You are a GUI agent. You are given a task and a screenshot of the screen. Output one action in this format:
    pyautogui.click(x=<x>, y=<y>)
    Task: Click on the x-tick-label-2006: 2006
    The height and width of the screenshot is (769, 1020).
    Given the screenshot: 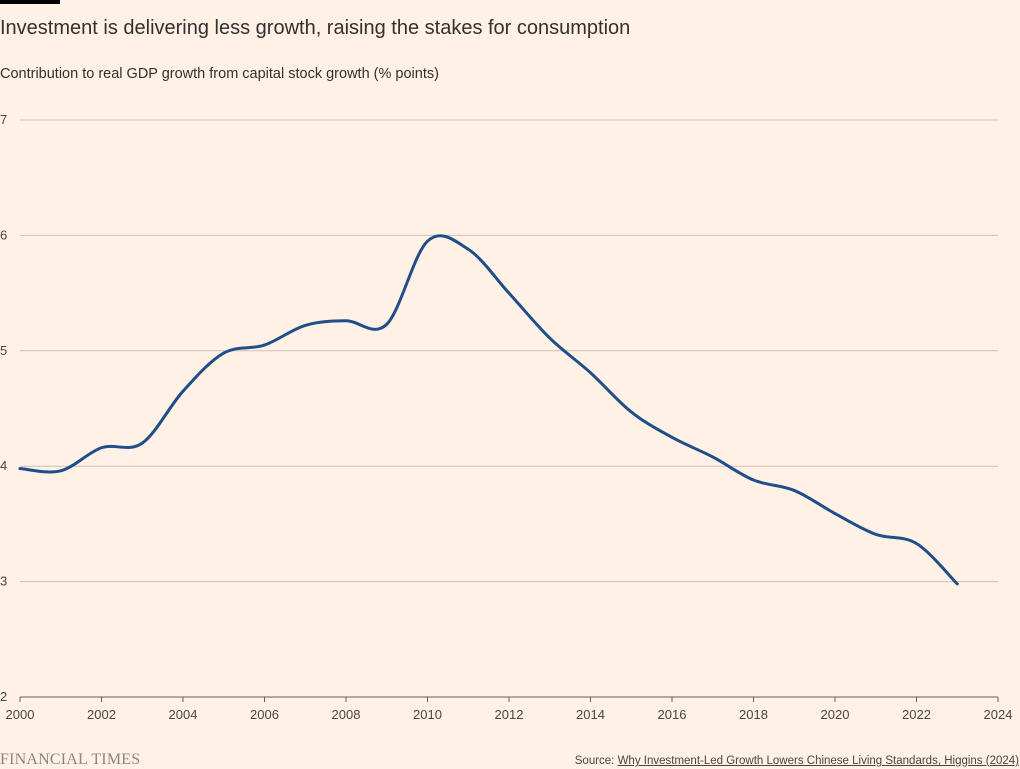 What is the action you would take?
    pyautogui.click(x=264, y=714)
    